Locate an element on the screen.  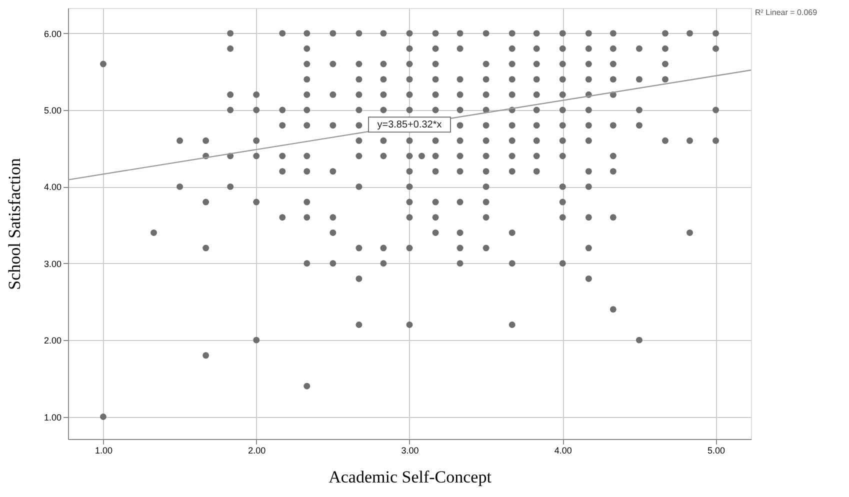
x-tick-label: 4.00 is located at coordinates (563, 451).